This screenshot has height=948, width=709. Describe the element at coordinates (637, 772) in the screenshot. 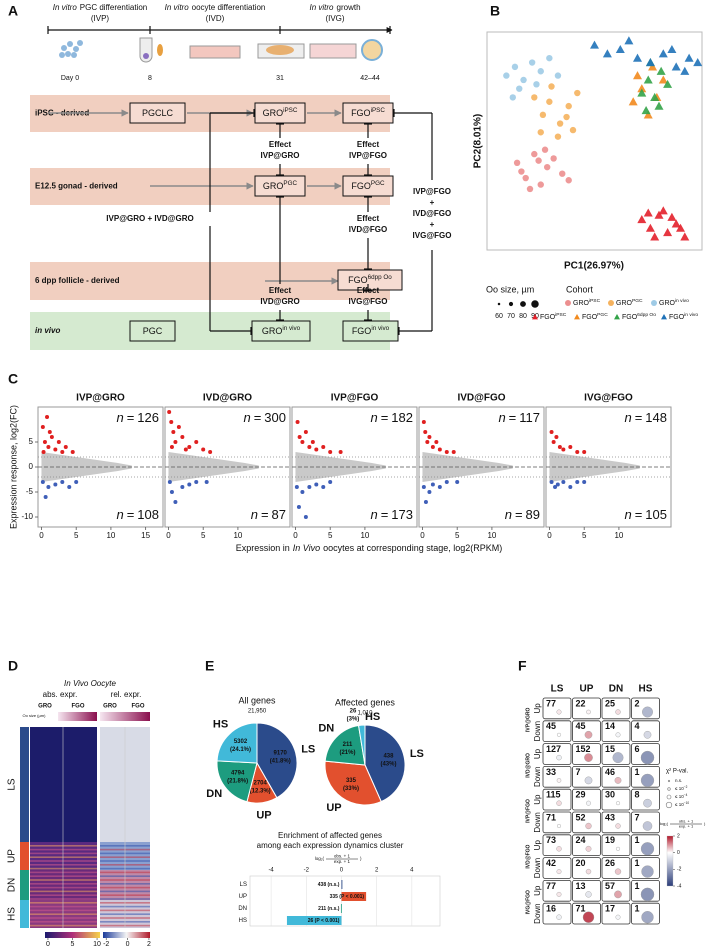

I see `cell-count: 1` at that location.